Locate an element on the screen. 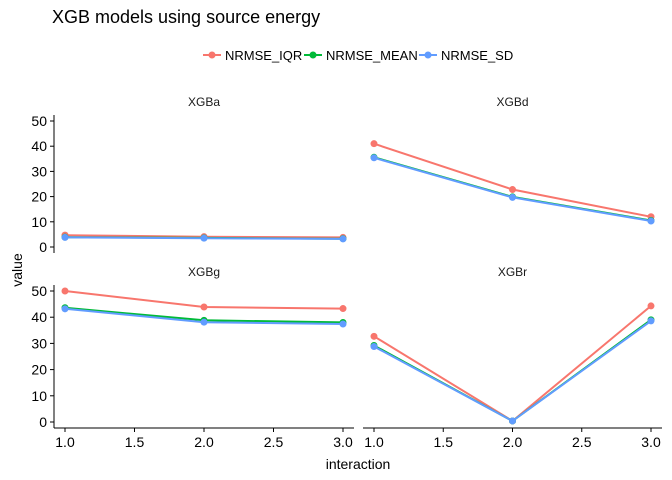 Image resolution: width=672 pixels, height=480 pixels. panel-strip-label: XGBa is located at coordinates (204, 102).